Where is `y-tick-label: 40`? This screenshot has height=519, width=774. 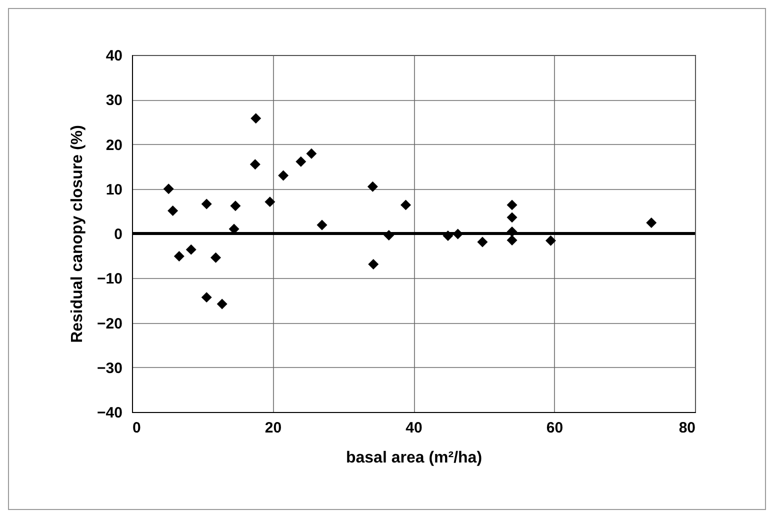
y-tick-label: 40 is located at coordinates (114, 56).